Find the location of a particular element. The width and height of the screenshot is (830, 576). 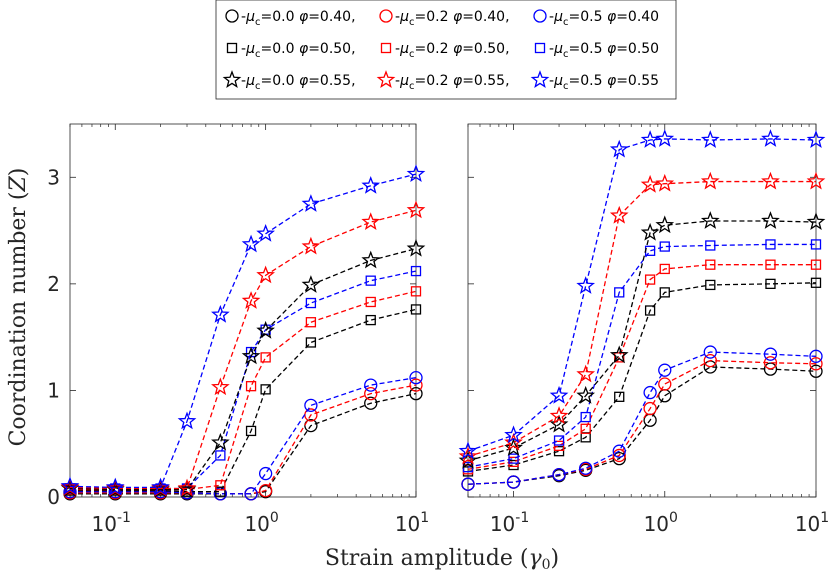

legend-entry: -μc=0.0 φ=0.40, is located at coordinates (290, 18).